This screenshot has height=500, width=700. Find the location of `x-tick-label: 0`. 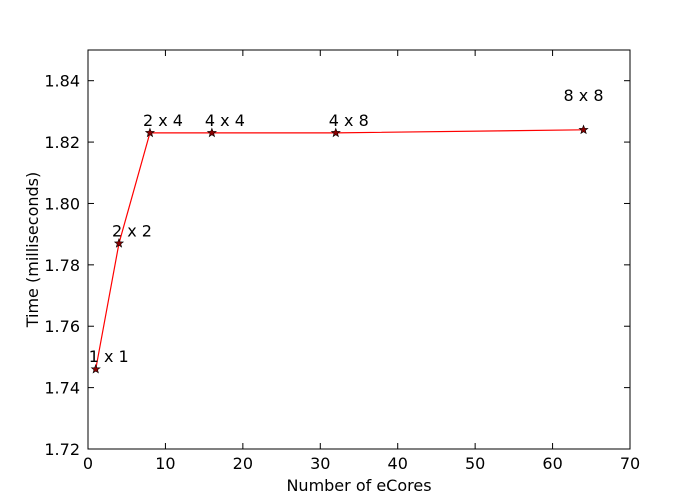

x-tick-label: 0 is located at coordinates (88, 463).